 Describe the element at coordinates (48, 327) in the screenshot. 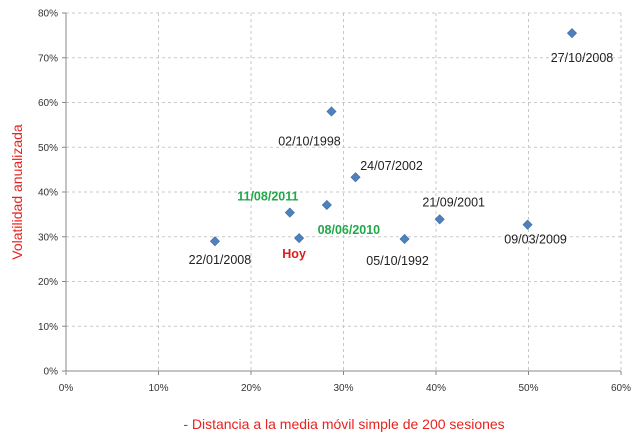

I see `y-tick-label: 10%` at that location.